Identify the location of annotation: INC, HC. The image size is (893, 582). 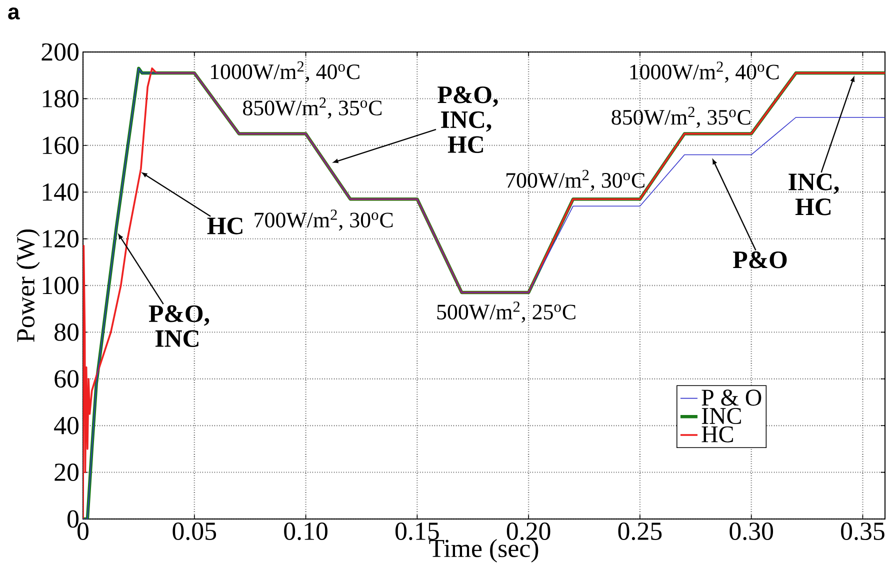
(813, 195).